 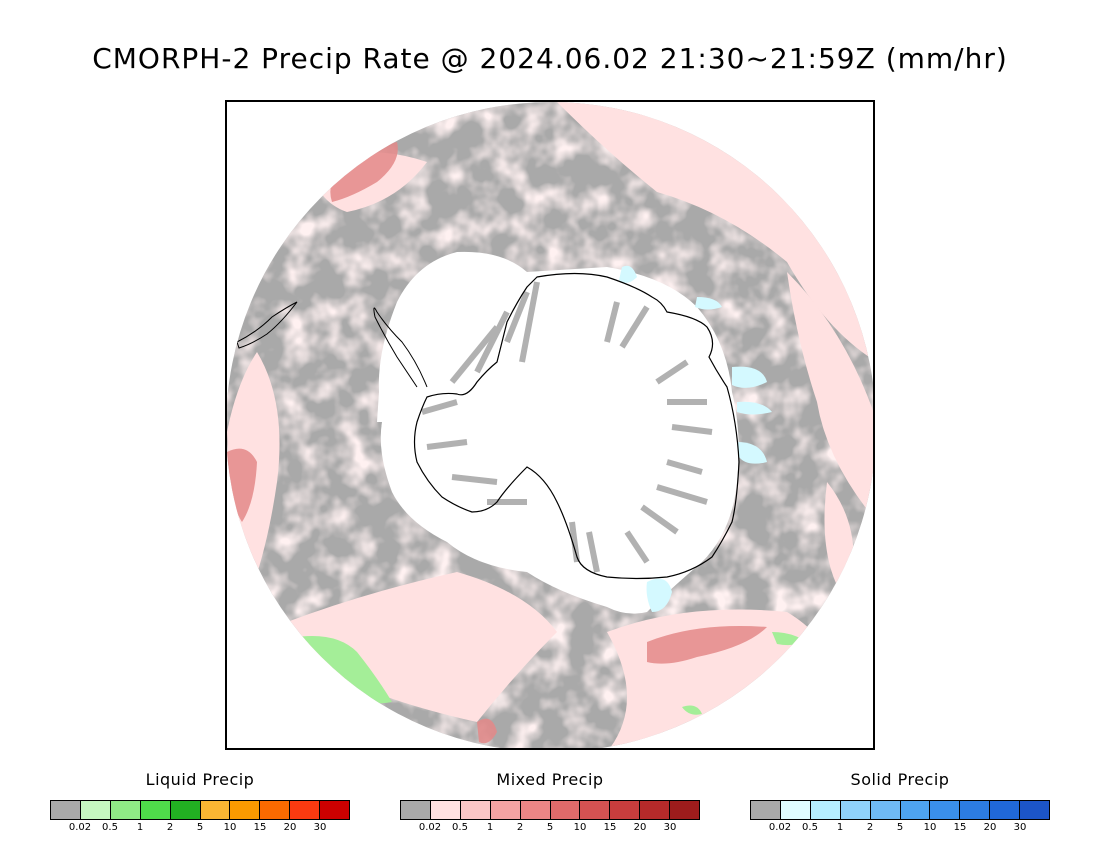 I want to click on antarctica-coastline, so click(x=576, y=426).